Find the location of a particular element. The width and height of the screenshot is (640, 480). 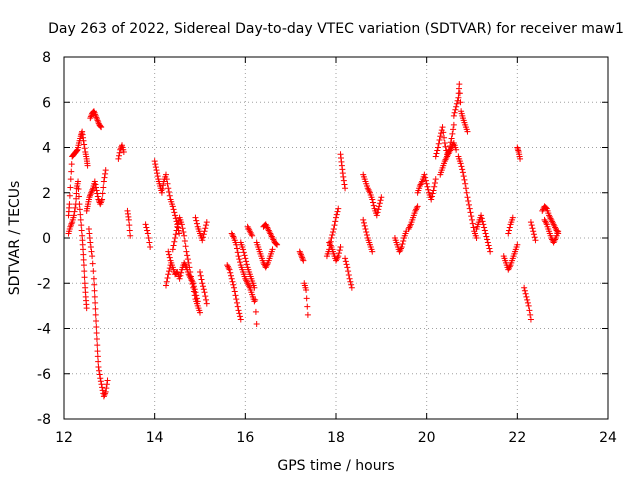

y-tick-label: 6 is located at coordinates (46, 103).